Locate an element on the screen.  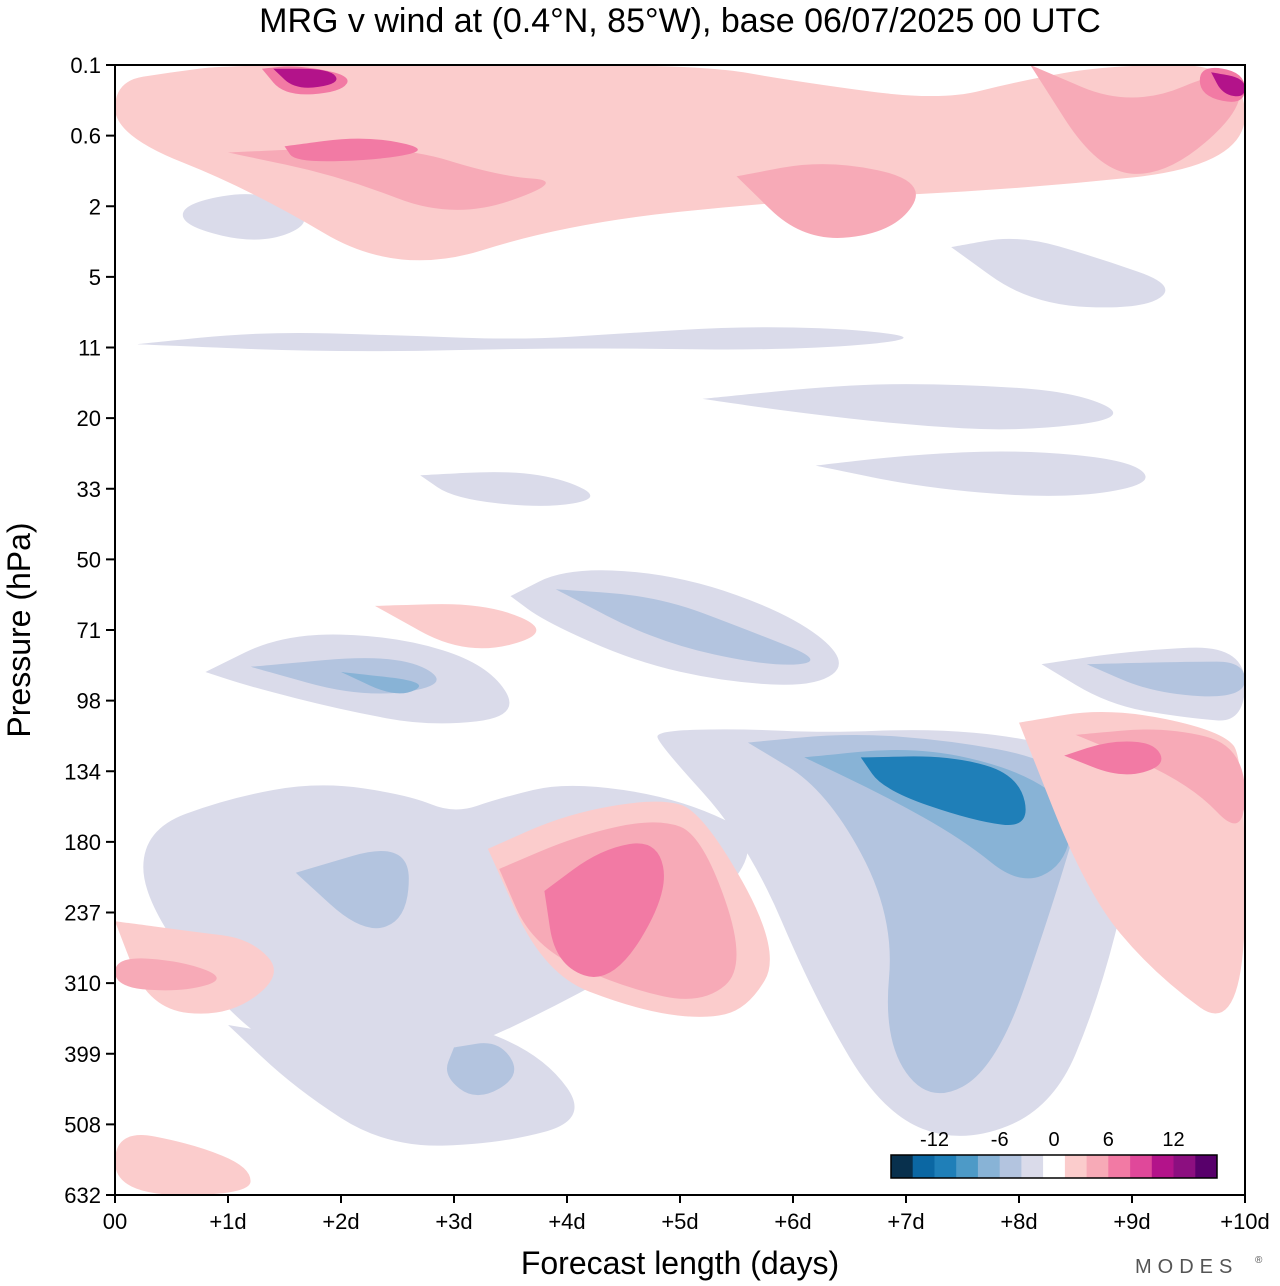
y-tick-label: 237 is located at coordinates (82, 913).